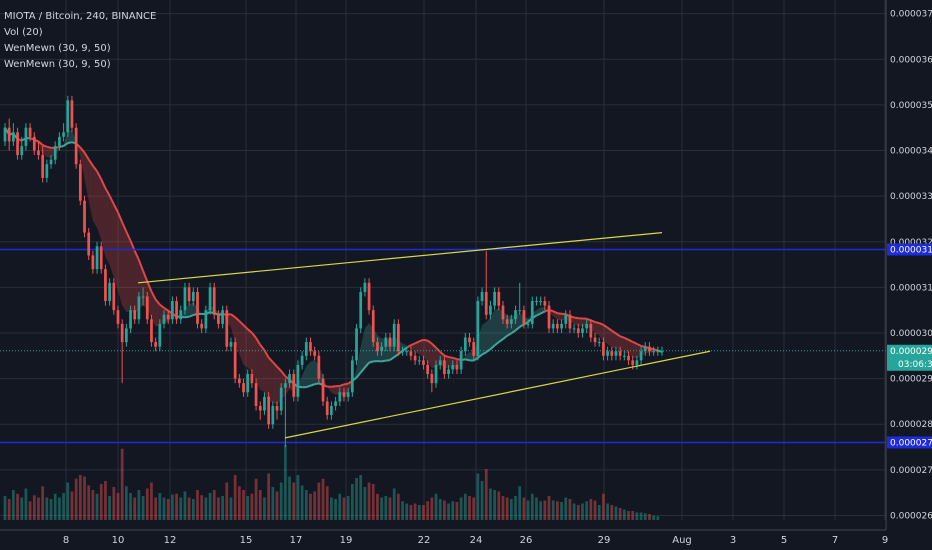 This screenshot has height=550, width=932. Describe the element at coordinates (80, 16) in the screenshot. I see `symbol-label: MIOTA / Bitcoin, 240, BINANCE` at that location.